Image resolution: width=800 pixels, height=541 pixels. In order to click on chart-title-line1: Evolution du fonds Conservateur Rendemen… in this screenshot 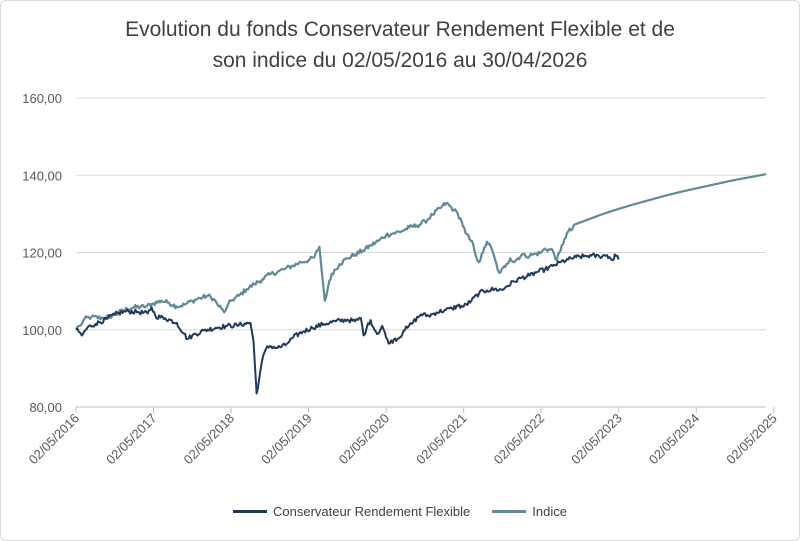, I will do `click(400, 29)`.